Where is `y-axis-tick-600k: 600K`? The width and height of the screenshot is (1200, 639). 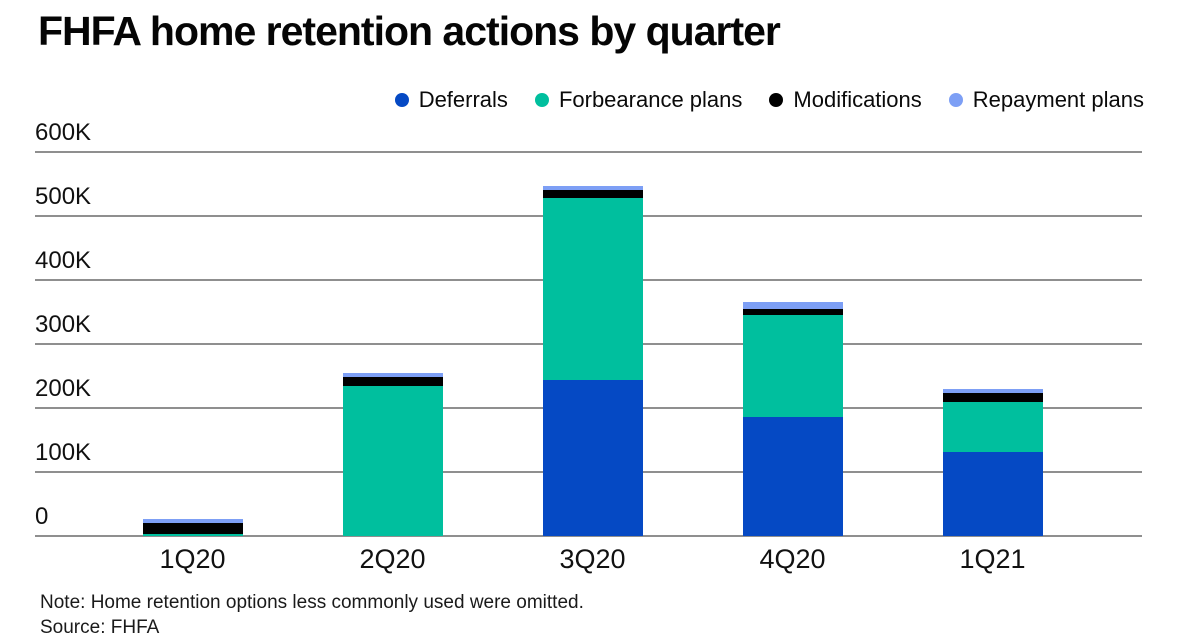
y-axis-tick-600k: 600K is located at coordinates (63, 132).